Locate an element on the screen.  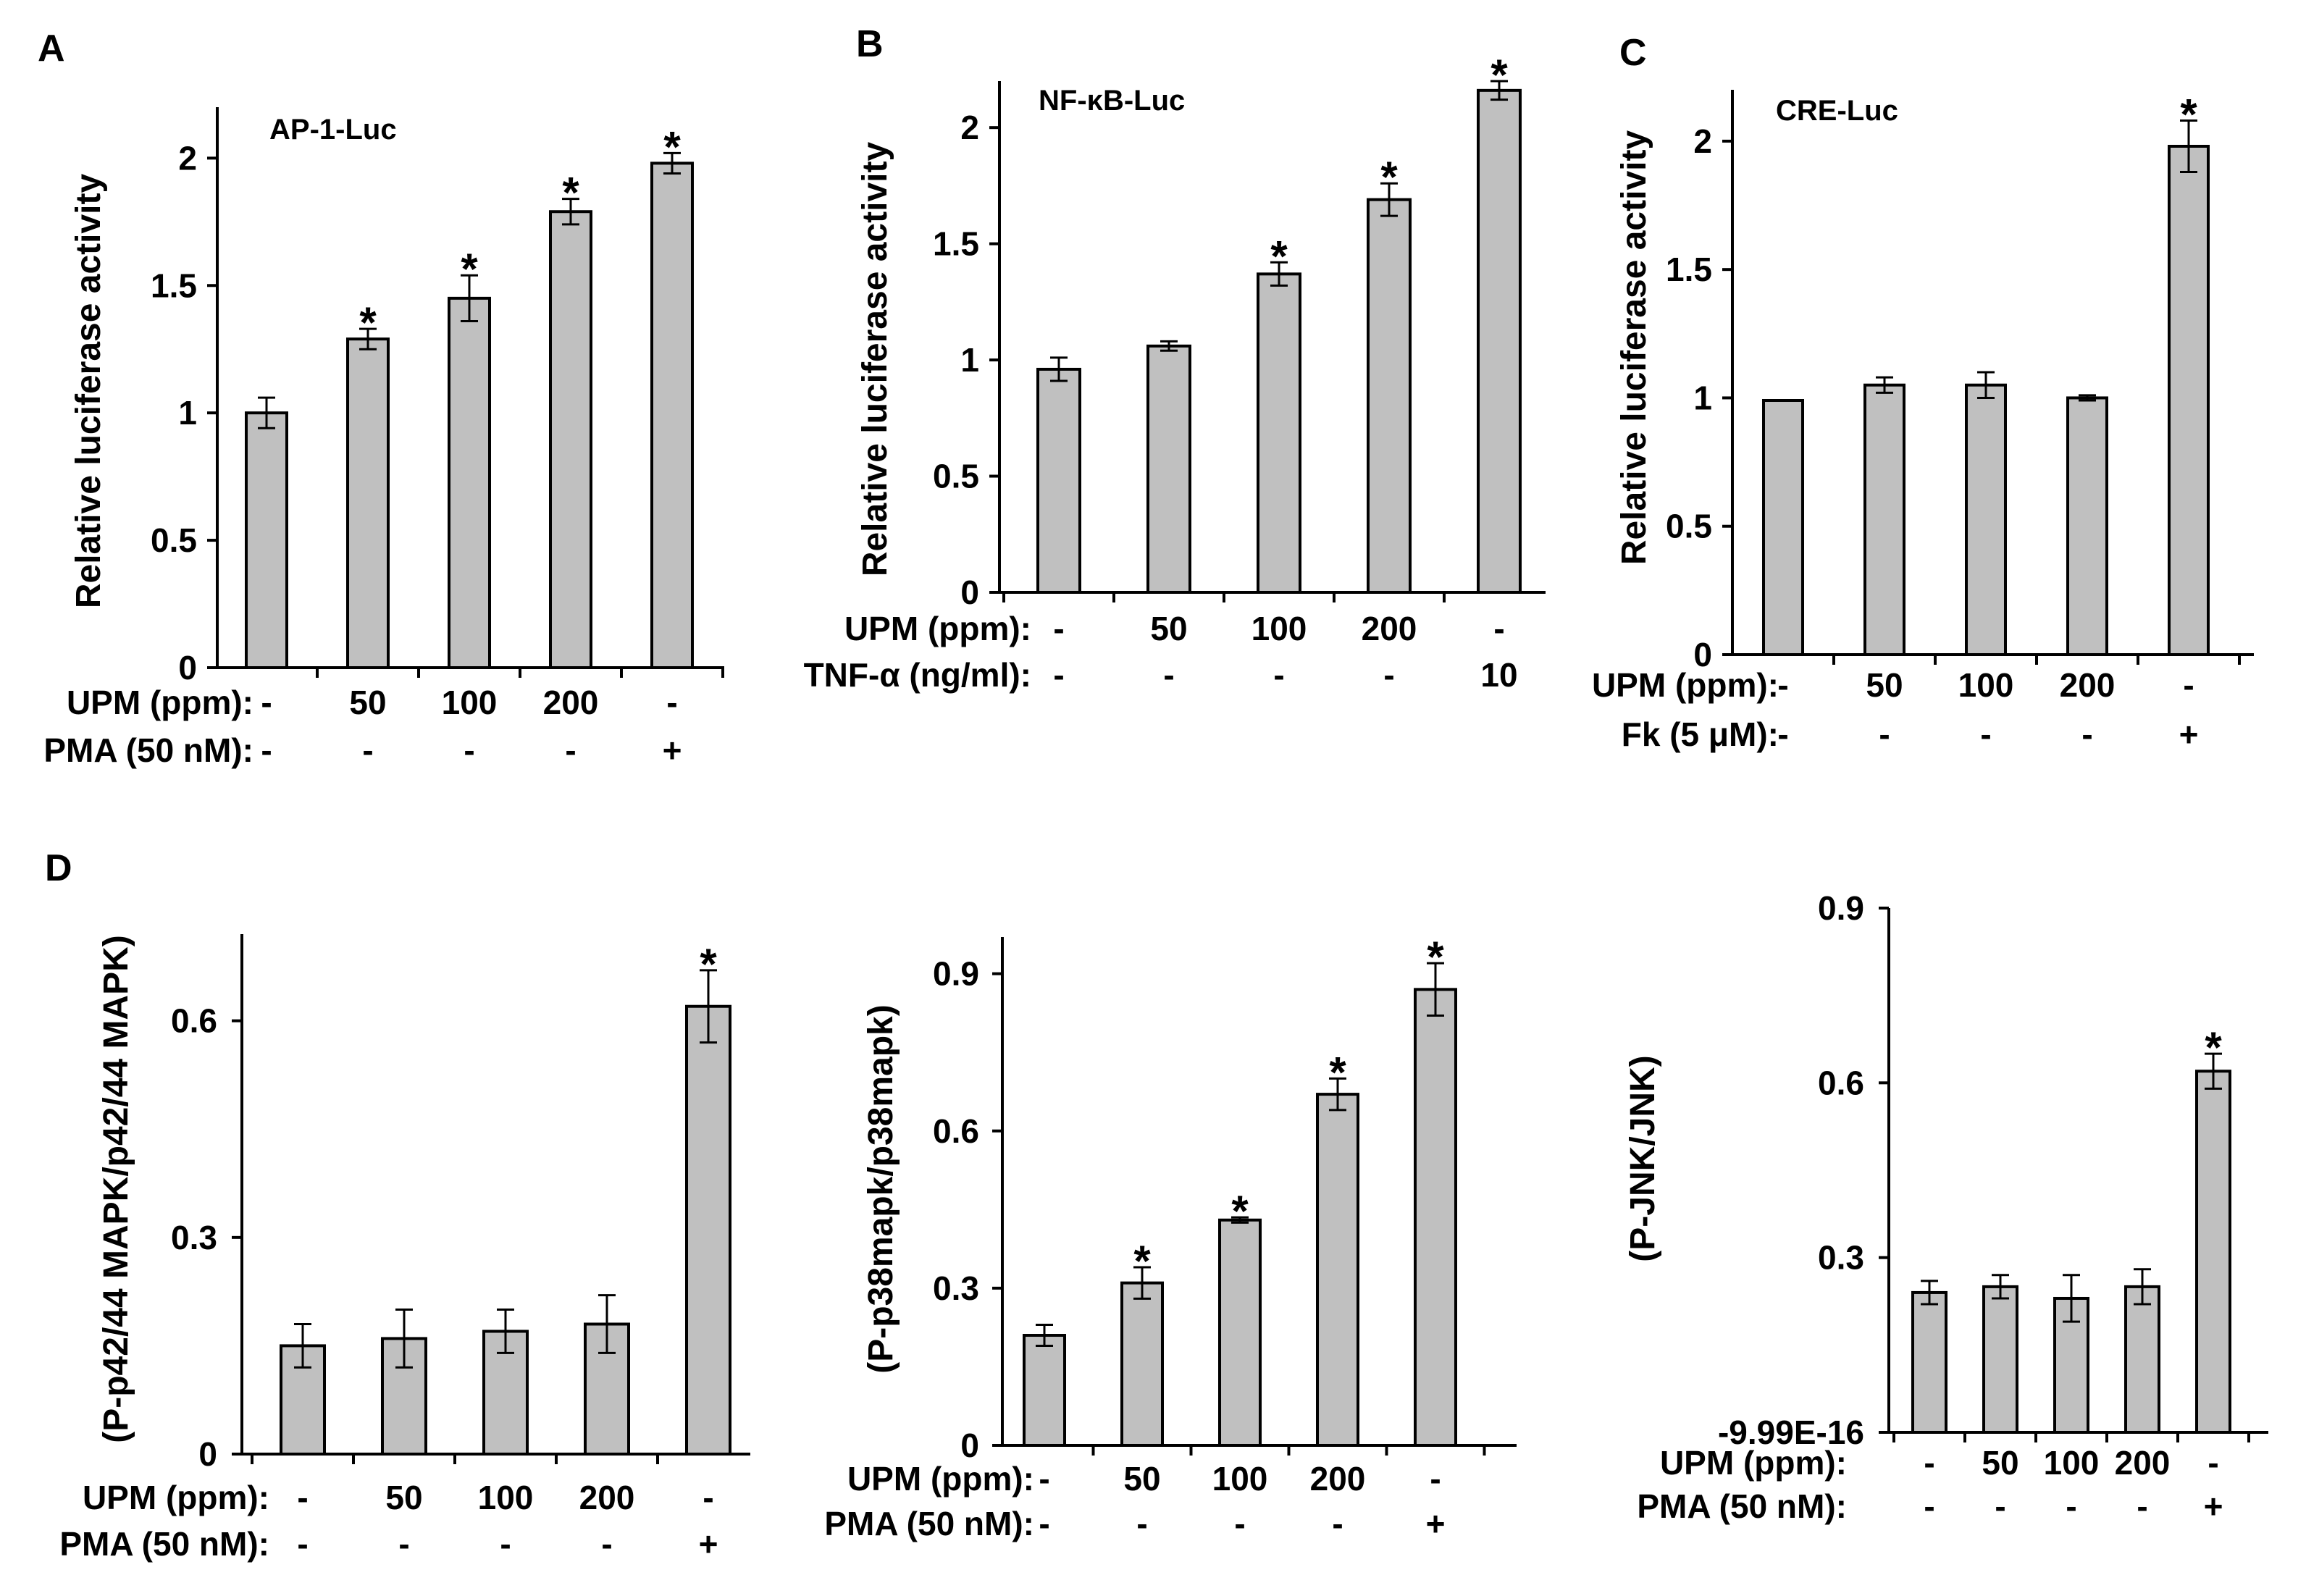
y-tick-label: 2 is located at coordinates (187, 158).